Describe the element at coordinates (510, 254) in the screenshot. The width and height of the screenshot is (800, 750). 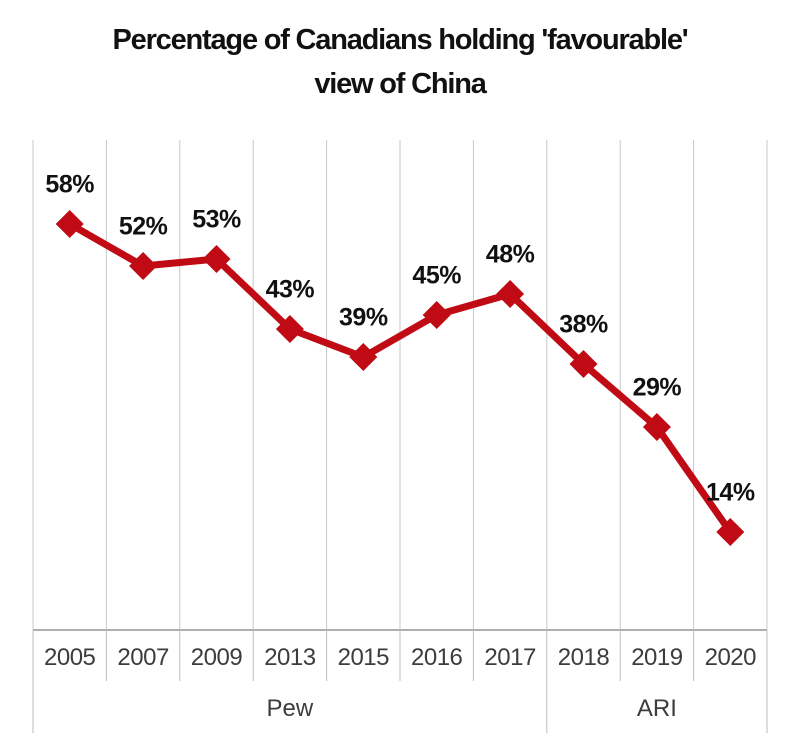
I see `data-point-label: 48%` at that location.